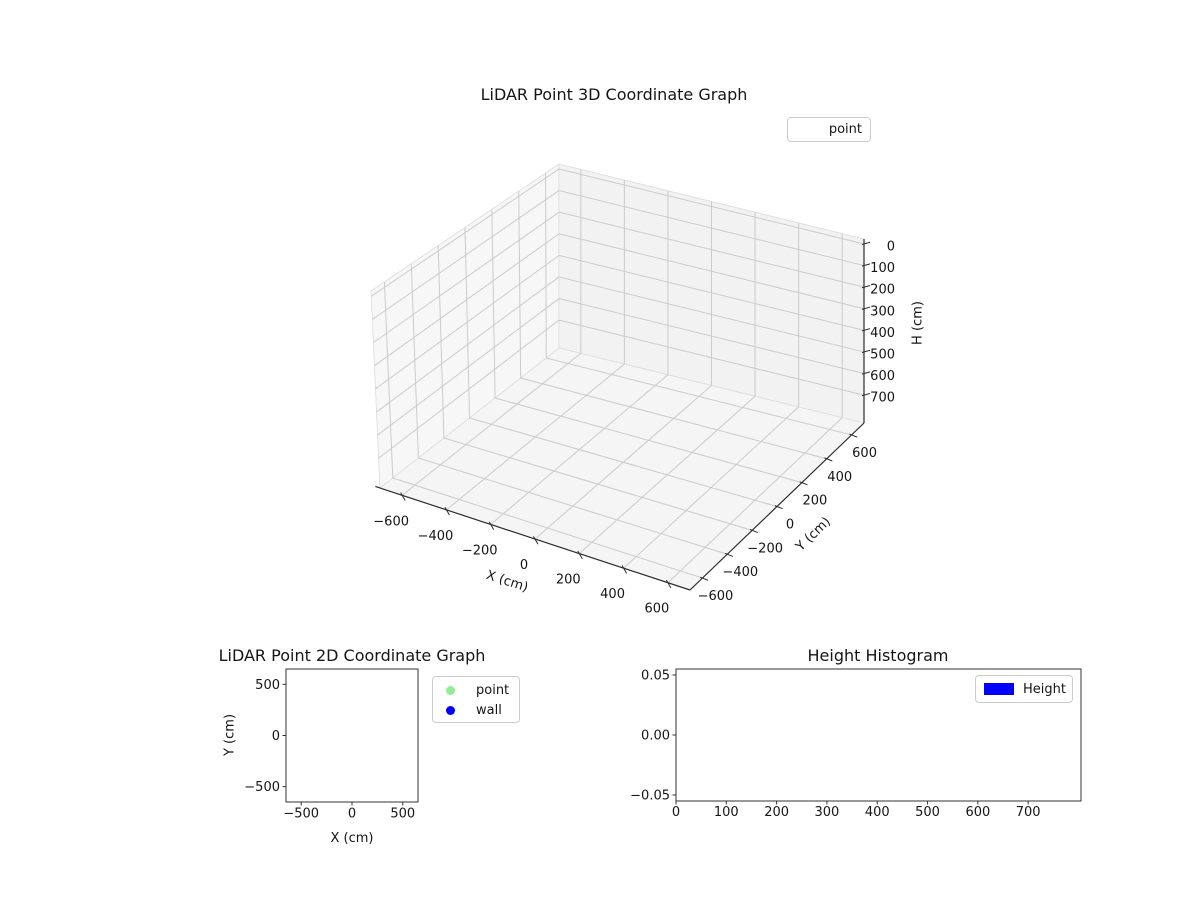 The width and height of the screenshot is (1200, 900). Describe the element at coordinates (276, 736) in the screenshot. I see `2d-y-tick-label: 0` at that location.